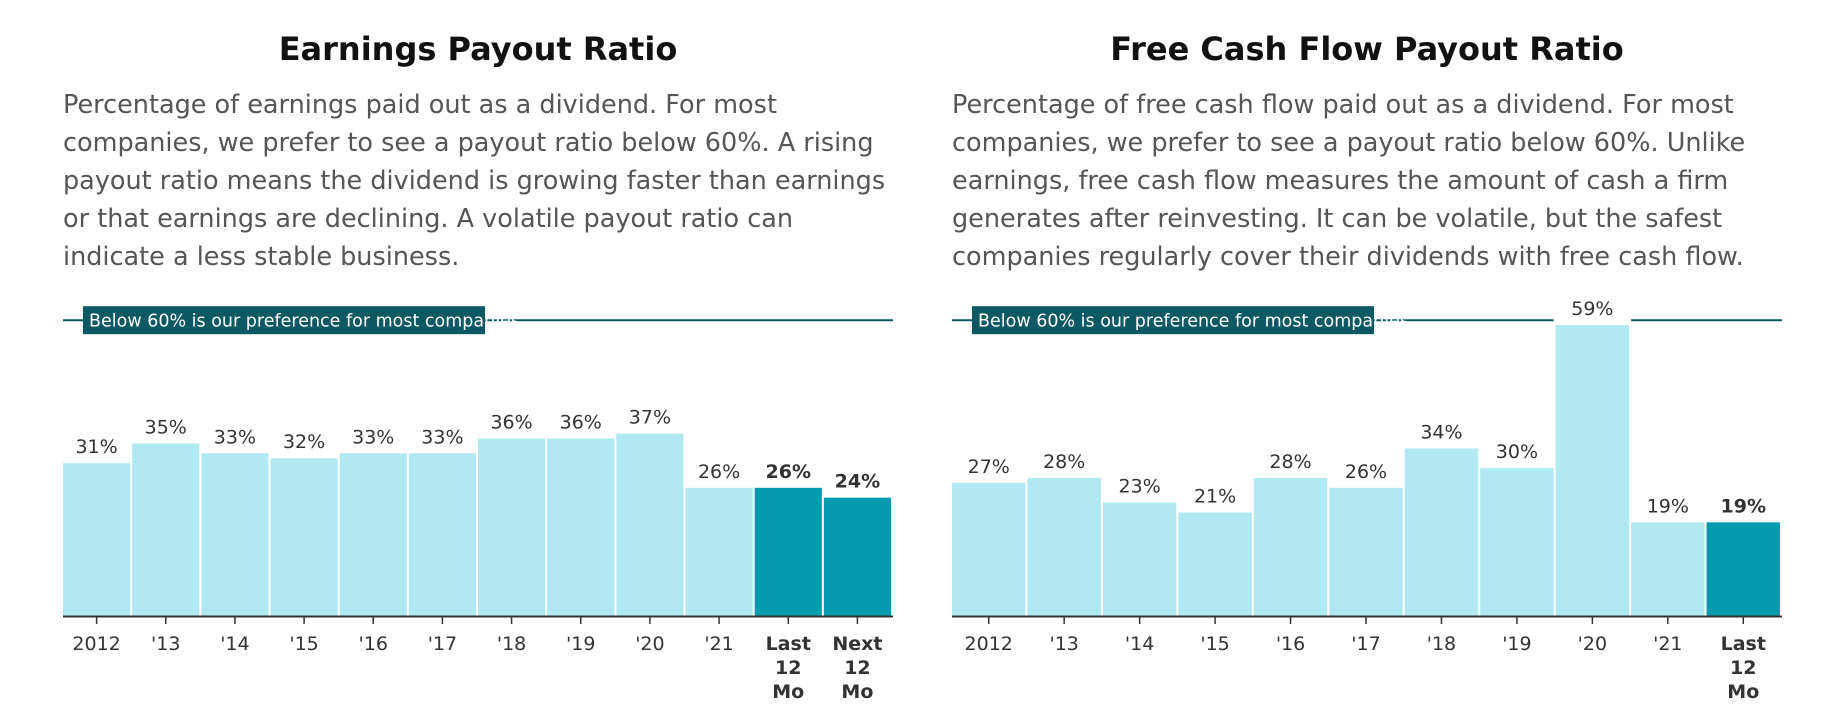 The image size is (1834, 728). What do you see at coordinates (1743, 506) in the screenshot?
I see `data-label-last-12-mo: 19%` at bounding box center [1743, 506].